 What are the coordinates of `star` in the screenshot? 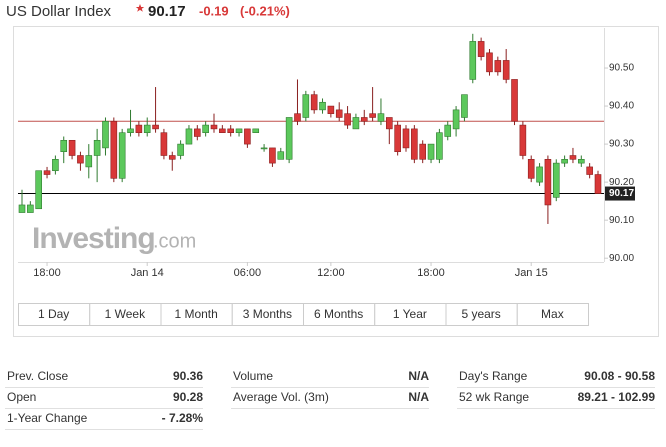 It's located at (140, 8).